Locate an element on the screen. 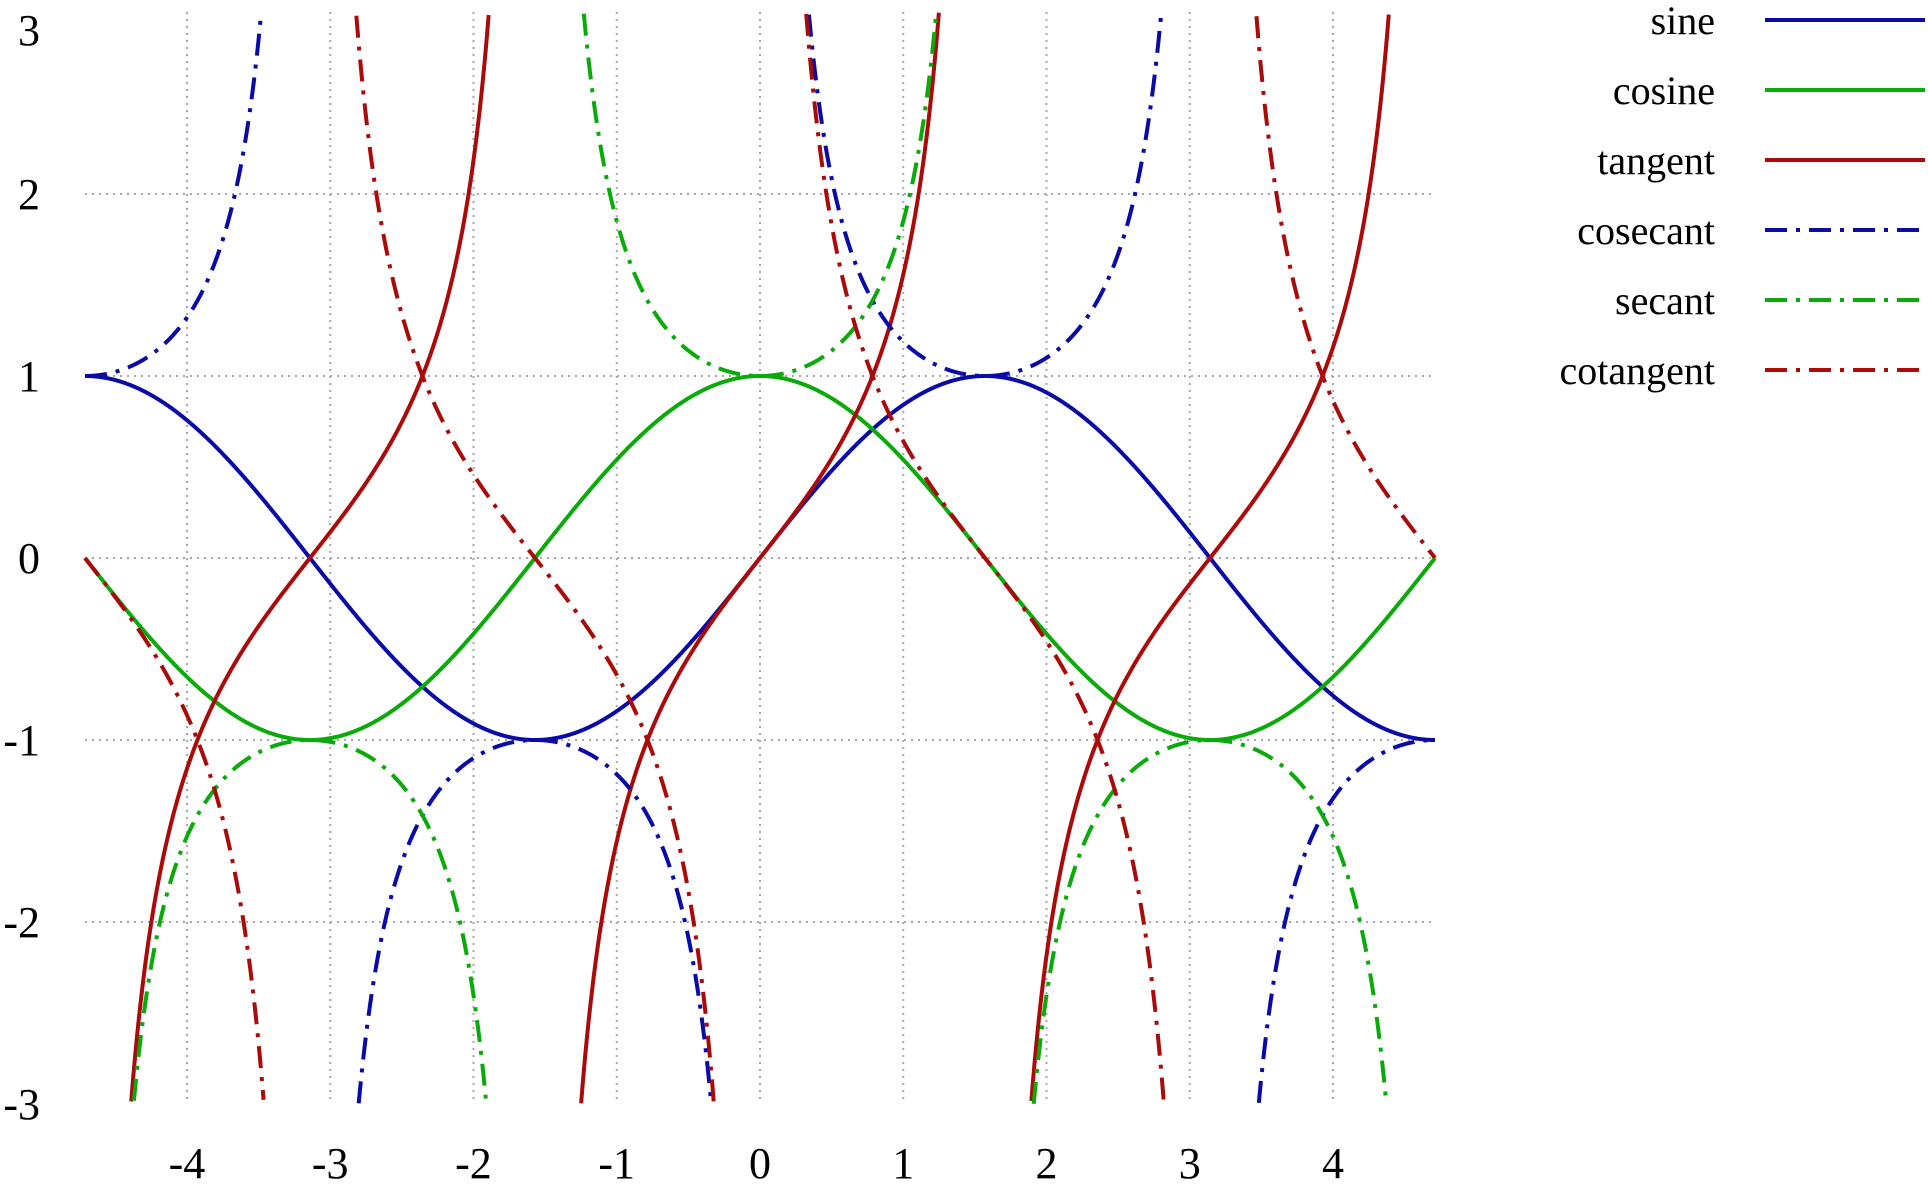  legend-label: cotangent is located at coordinates (1638, 370).